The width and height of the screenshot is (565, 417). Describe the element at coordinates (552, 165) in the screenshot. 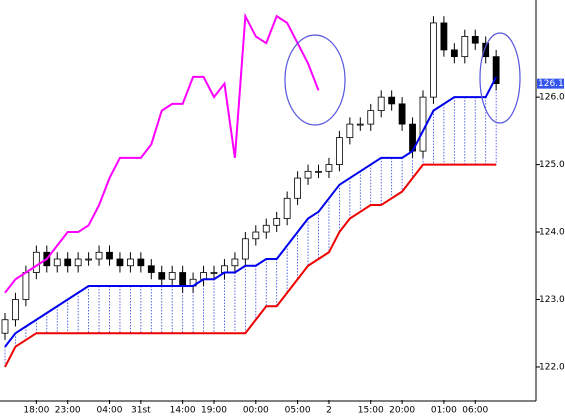

I see `y-tick-label: 125.000` at that location.